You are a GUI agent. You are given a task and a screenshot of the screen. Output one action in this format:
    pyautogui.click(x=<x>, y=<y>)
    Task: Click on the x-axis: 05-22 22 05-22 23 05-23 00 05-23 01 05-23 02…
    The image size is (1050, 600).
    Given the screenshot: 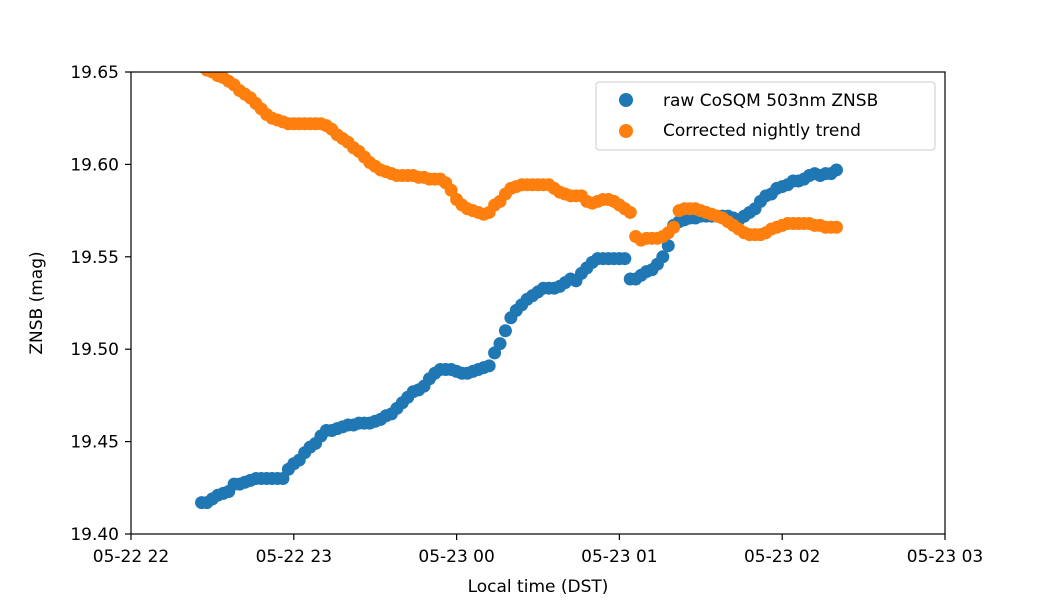 What is the action you would take?
    pyautogui.click(x=538, y=550)
    